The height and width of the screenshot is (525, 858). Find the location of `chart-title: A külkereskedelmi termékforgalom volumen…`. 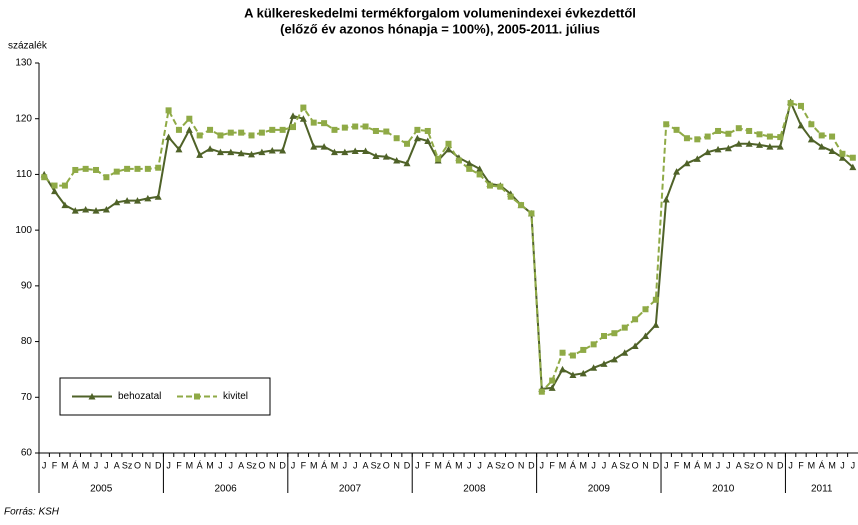

chart-title: A külkereskedelmi termékforgalom volumen… is located at coordinates (440, 12).